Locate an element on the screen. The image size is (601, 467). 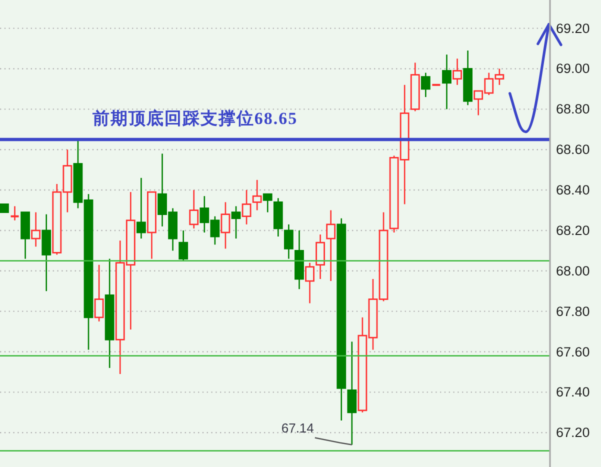
y-tick-label: 68.60 is located at coordinates (573, 150).